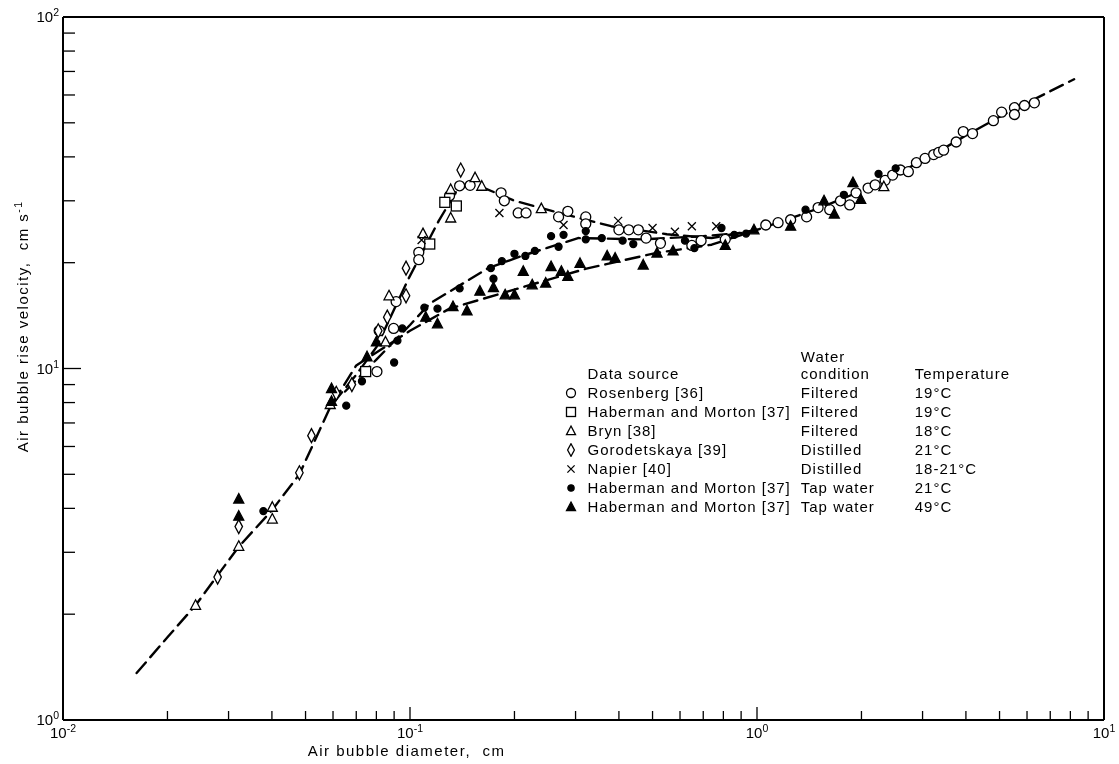 This screenshot has height=764, width=1119. I want to click on y-tick-label: 10$^{1}$, so click(48, 367).